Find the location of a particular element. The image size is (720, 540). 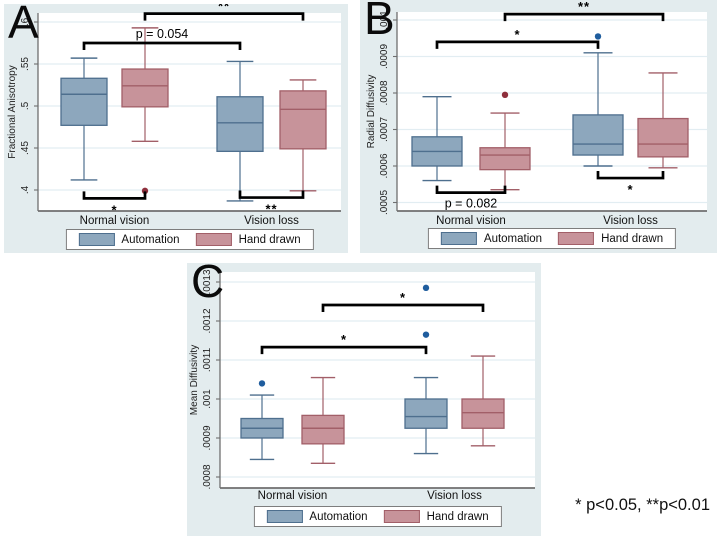

y-tick-label: .0006 is located at coordinates (384, 165).